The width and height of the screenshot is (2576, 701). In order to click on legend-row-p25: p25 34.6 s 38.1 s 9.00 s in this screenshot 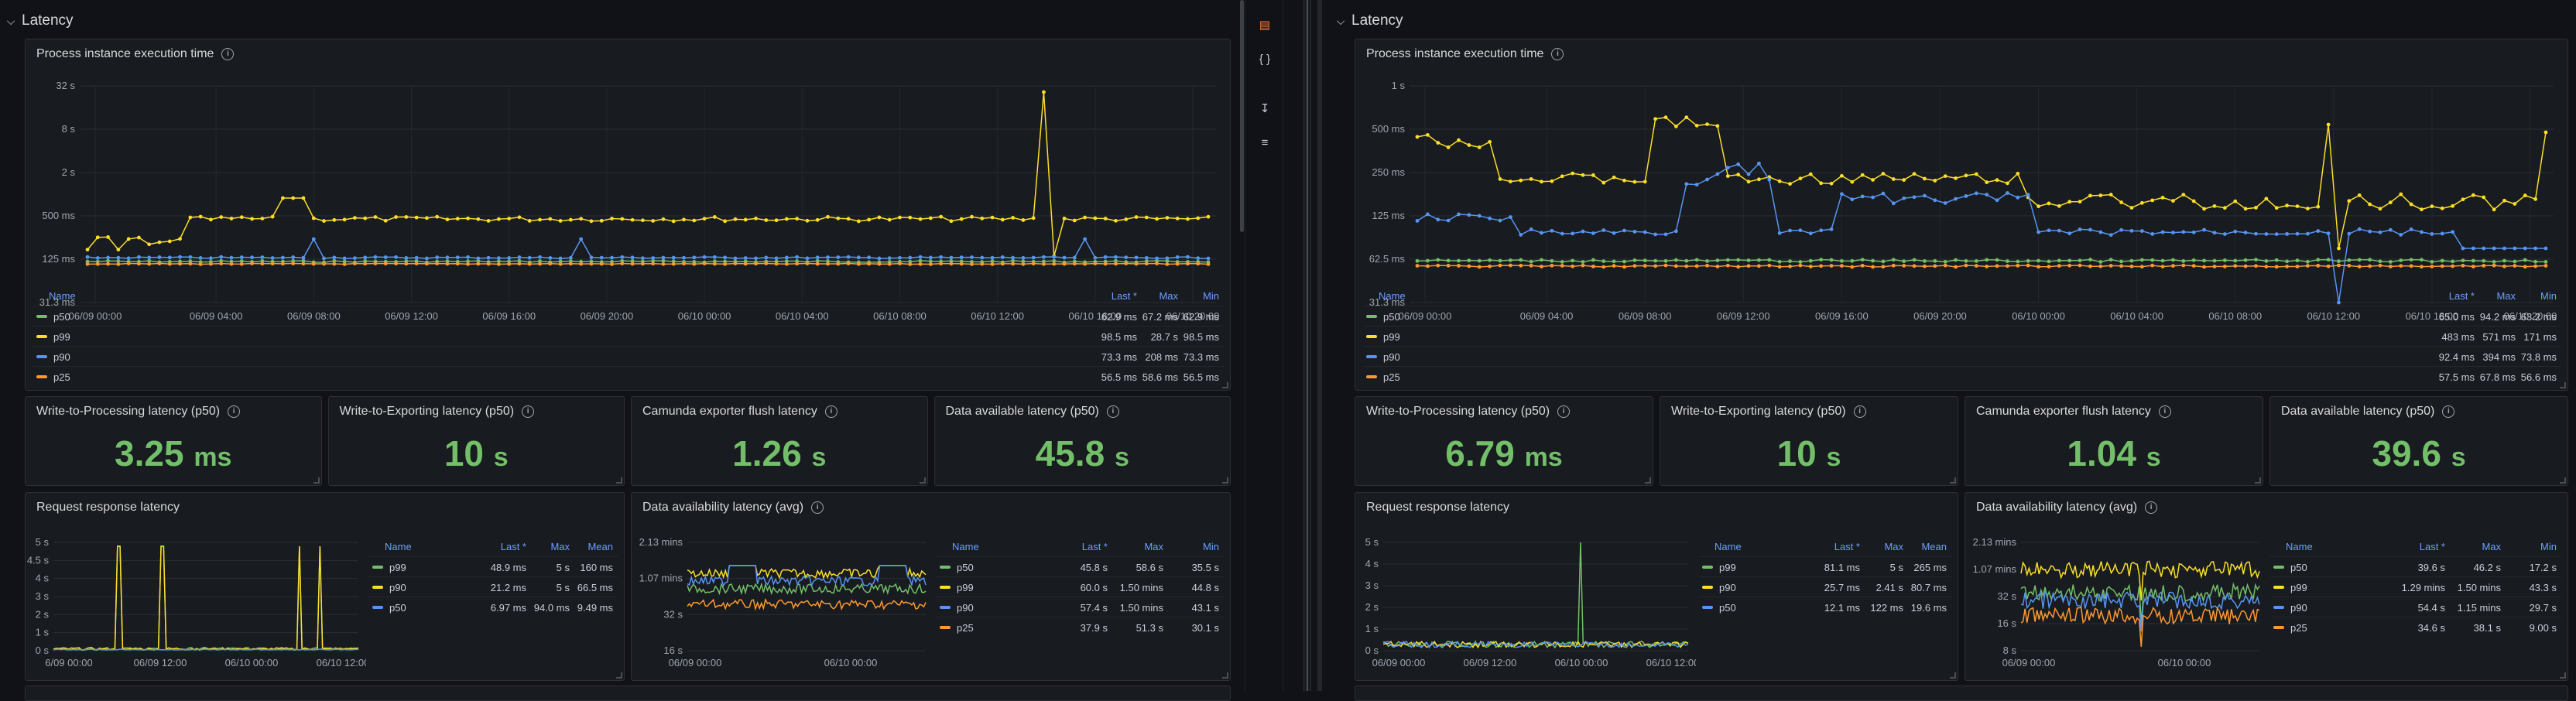, I will do `click(2415, 627)`.